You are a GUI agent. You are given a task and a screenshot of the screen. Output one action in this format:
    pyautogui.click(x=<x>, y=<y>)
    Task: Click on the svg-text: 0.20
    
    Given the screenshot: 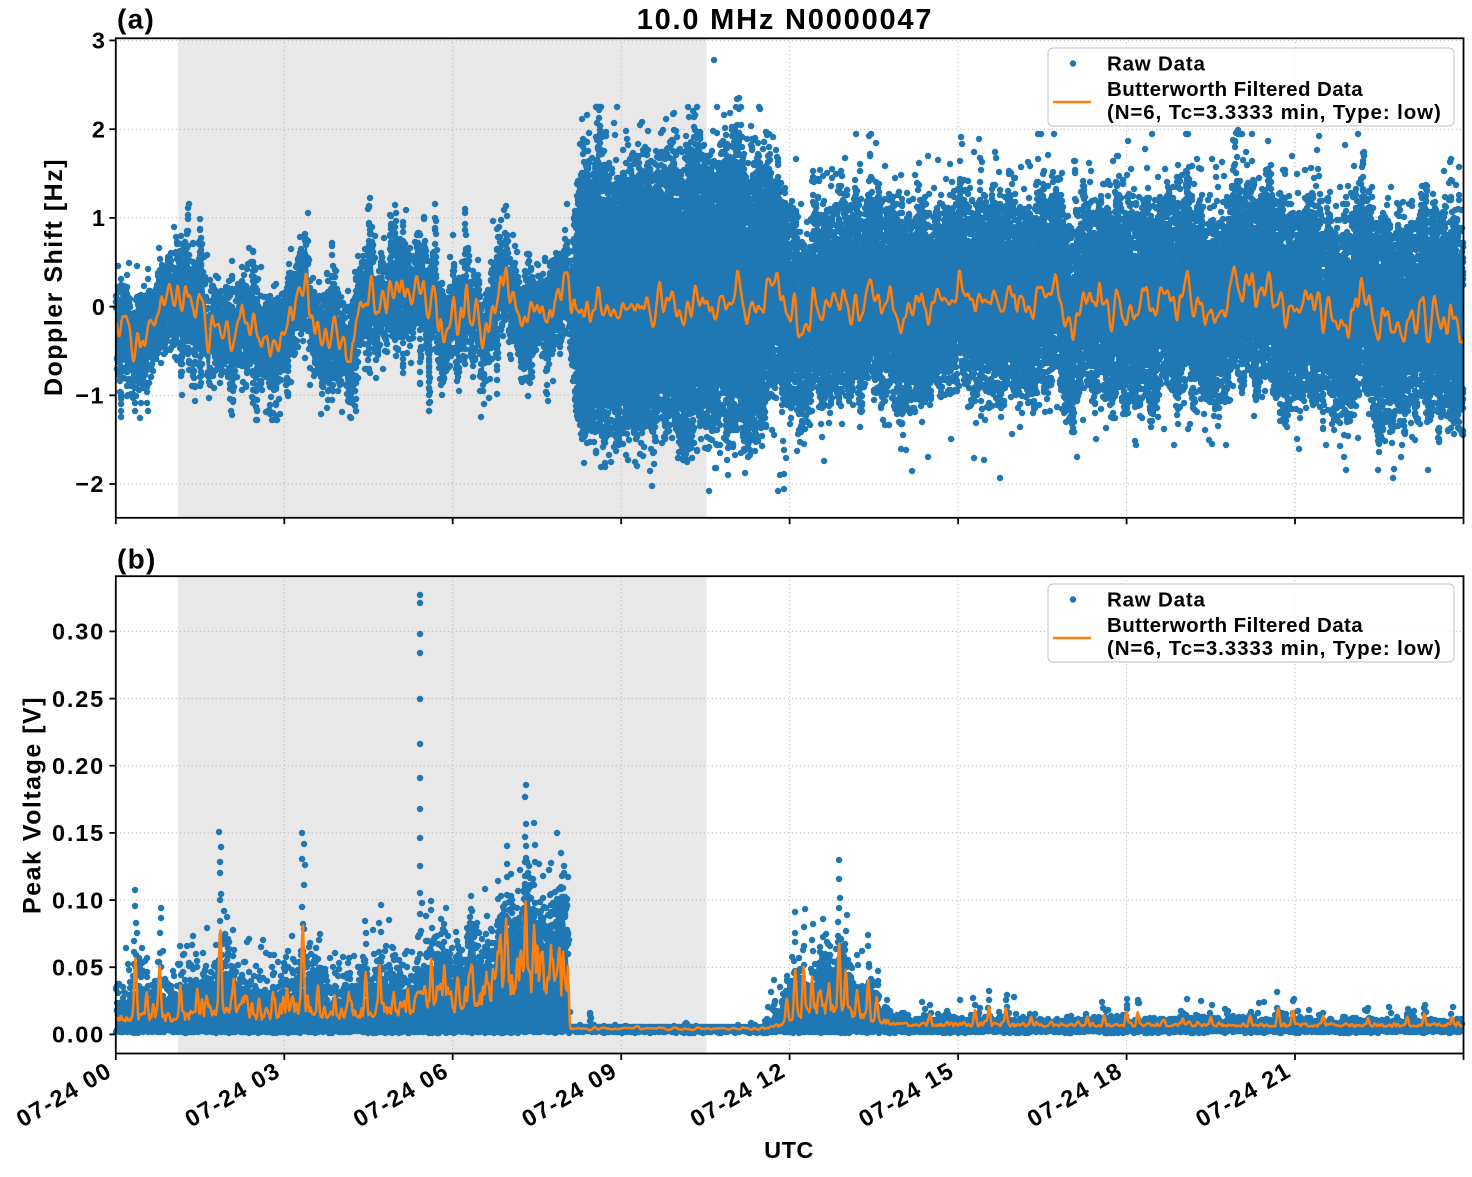 What is the action you would take?
    pyautogui.click(x=78, y=766)
    